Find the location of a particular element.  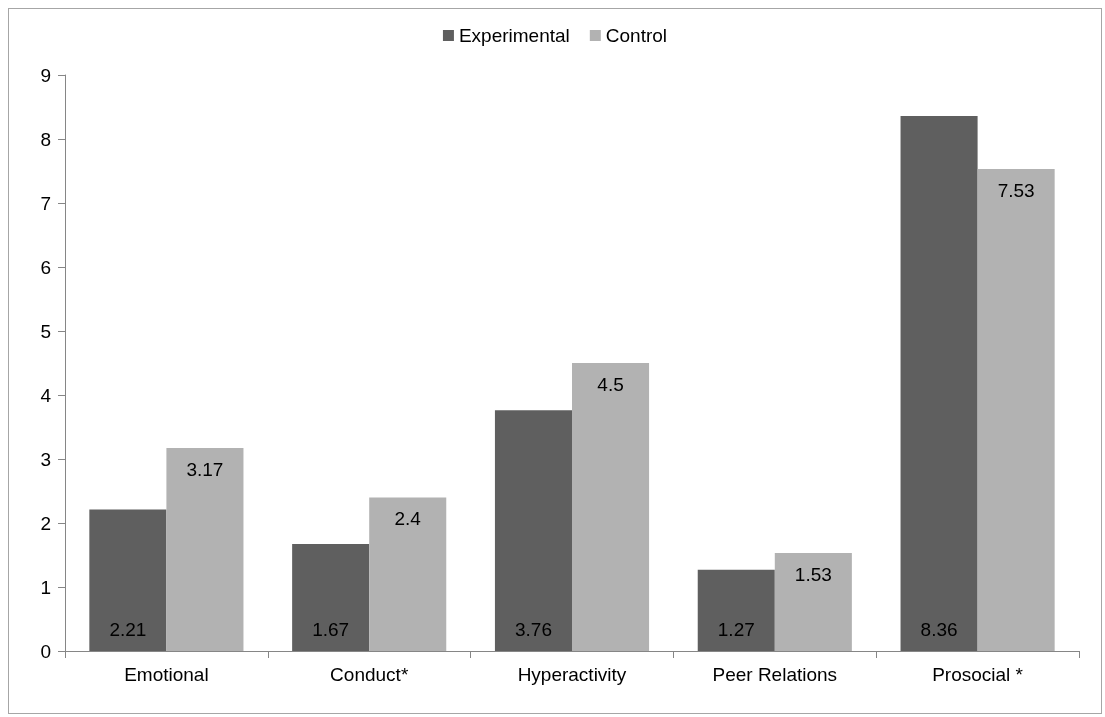

legend-label: Experimental is located at coordinates (514, 35).